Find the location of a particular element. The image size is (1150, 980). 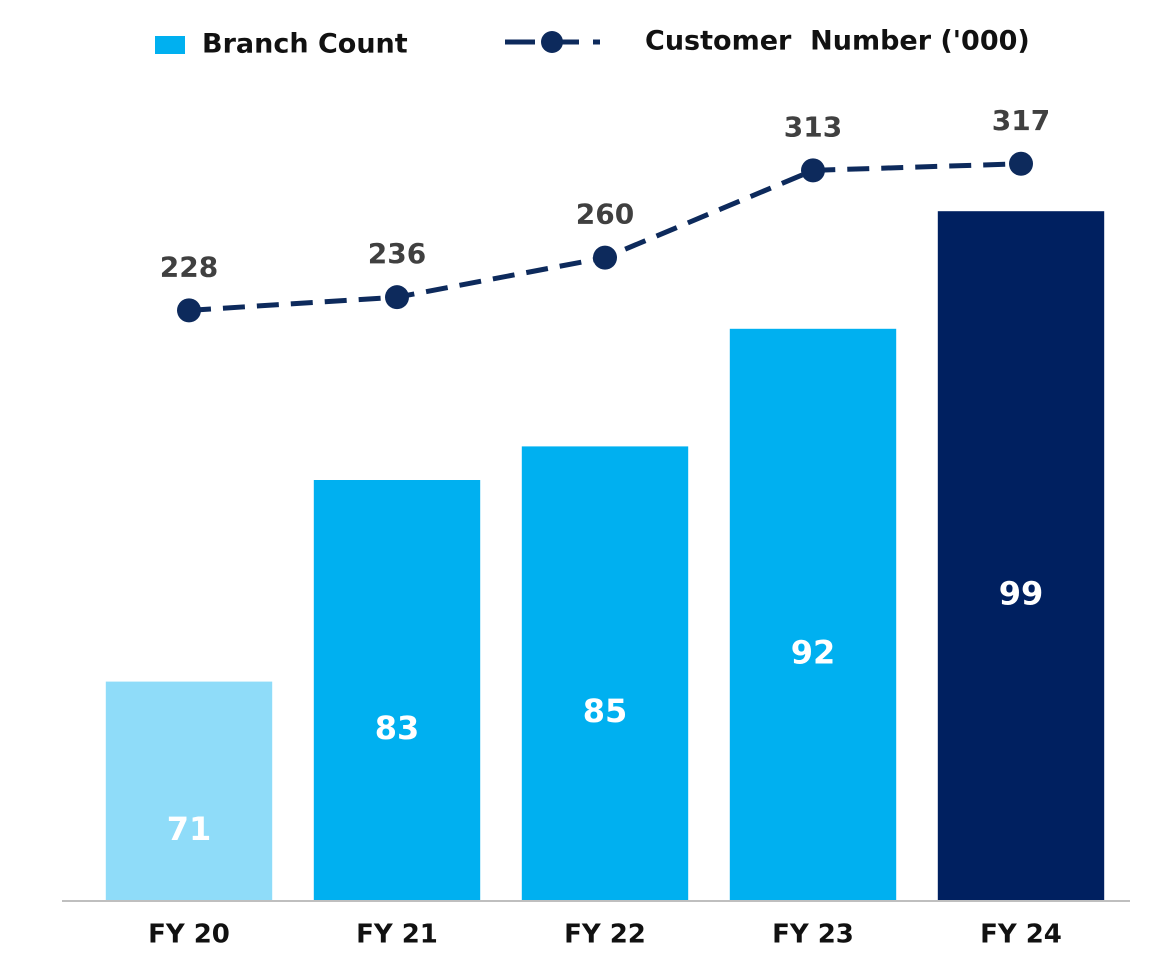

bar-label: 85 is located at coordinates (605, 711).